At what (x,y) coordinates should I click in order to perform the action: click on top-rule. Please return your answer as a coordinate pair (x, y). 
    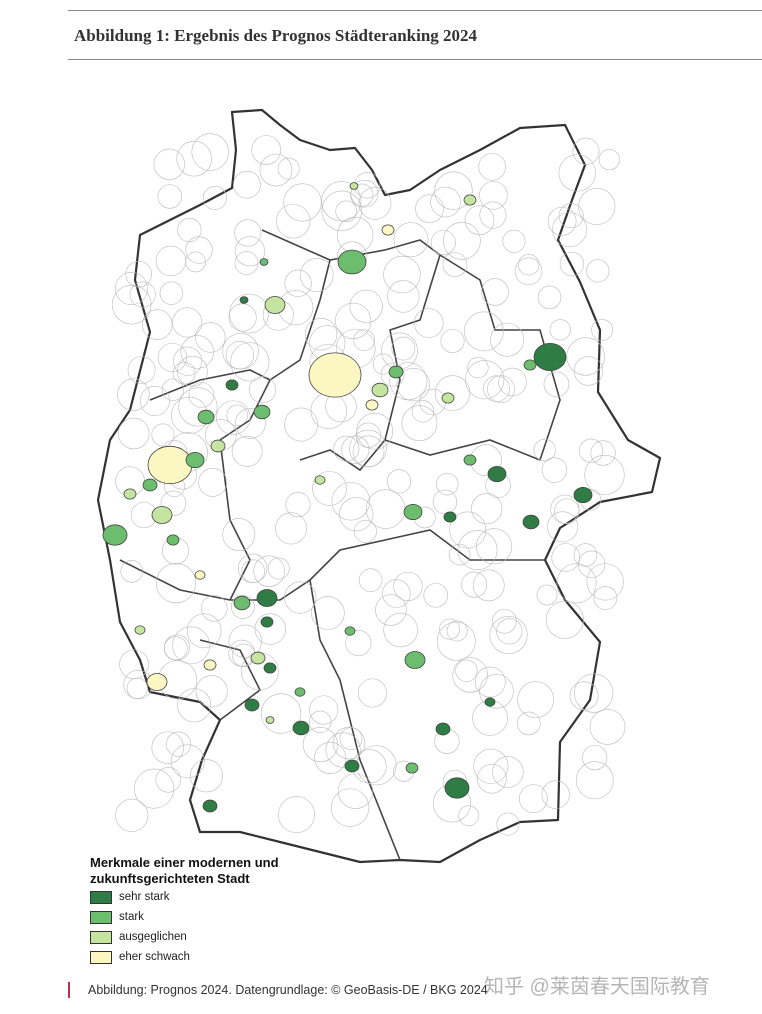
    Looking at the image, I should click on (415, 10).